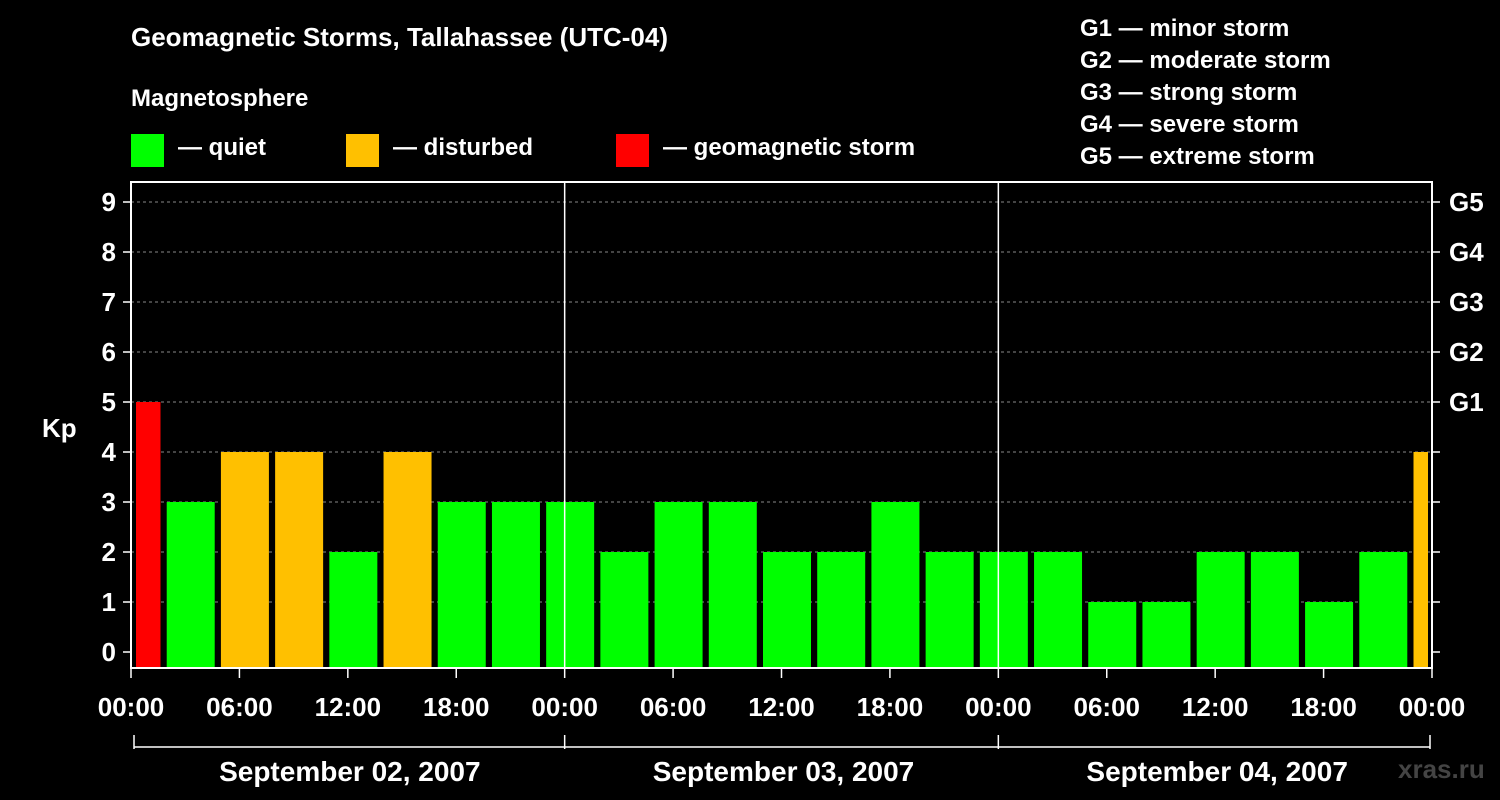 The image size is (1500, 800). I want to click on y-tick-label: 3, so click(109, 502).